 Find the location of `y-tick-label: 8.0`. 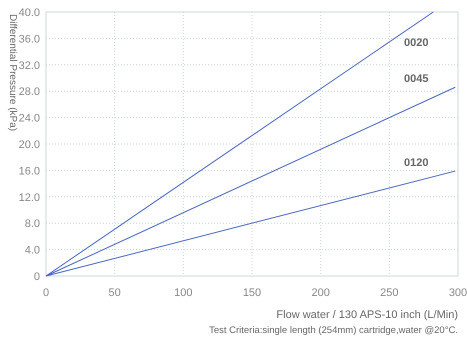

y-tick-label: 8.0 is located at coordinates (32, 224).